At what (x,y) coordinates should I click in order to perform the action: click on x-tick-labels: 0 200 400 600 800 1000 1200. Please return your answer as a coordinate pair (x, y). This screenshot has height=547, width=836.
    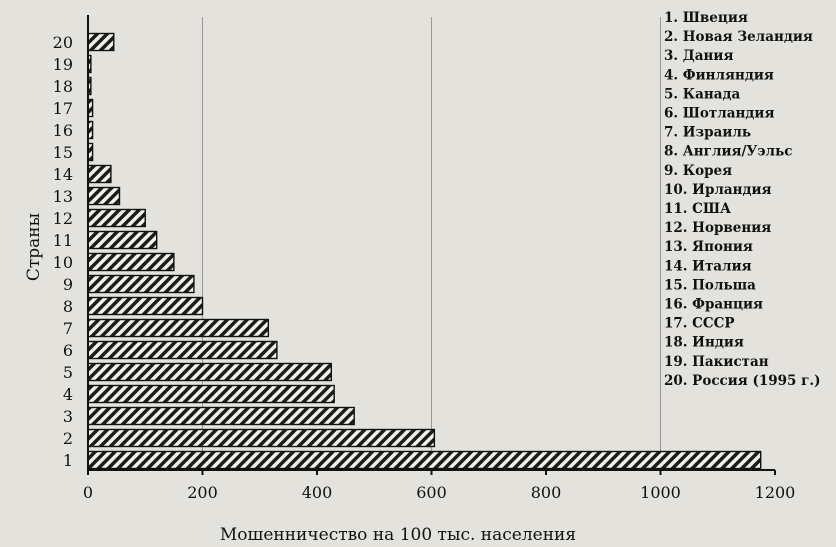
    Looking at the image, I should click on (439, 492).